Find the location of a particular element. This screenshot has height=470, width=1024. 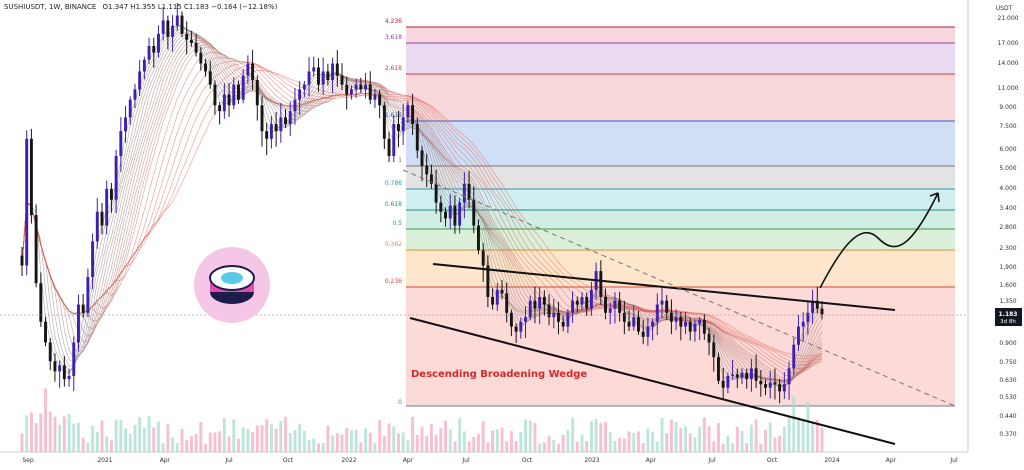

y-tick-label: 1.900 is located at coordinates (1007, 267).